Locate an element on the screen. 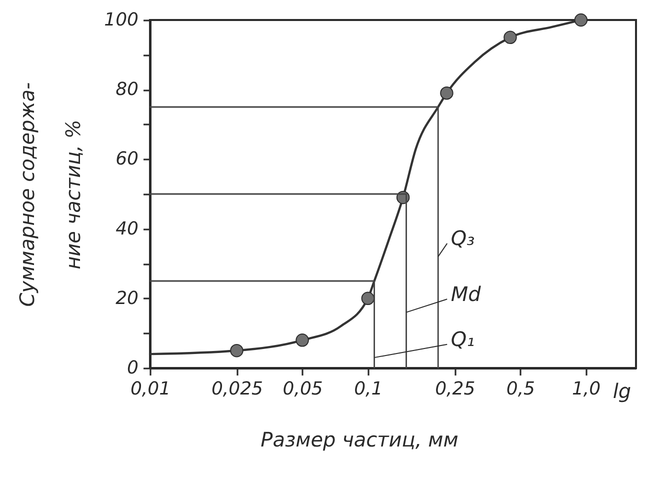  y-tick-label: 0 is located at coordinates (132, 368).